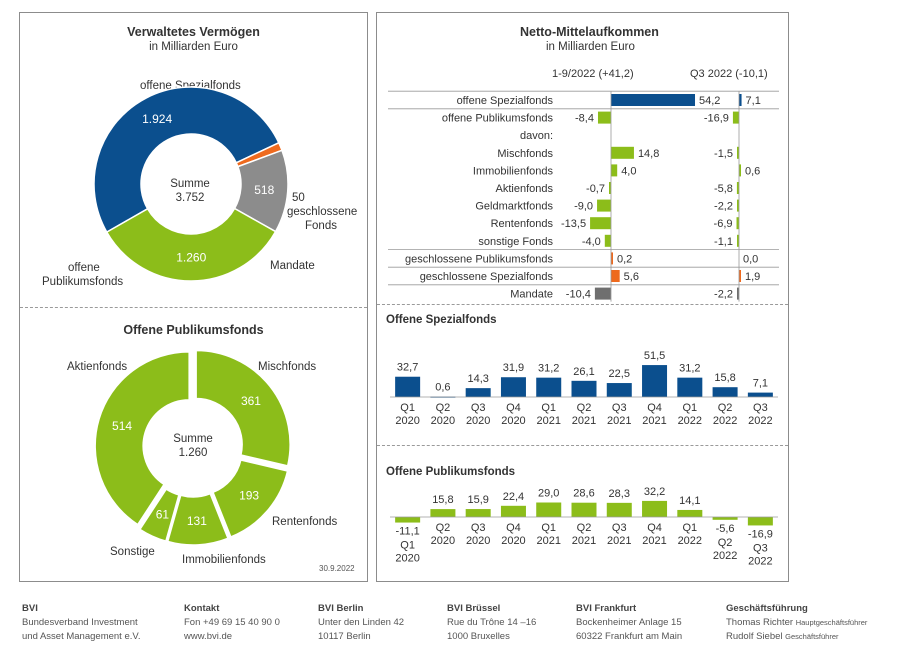 This screenshot has width=912, height=659. What do you see at coordinates (583, 494) in the screenshot?
I see `publikum-bar-label-5: 28,6` at bounding box center [583, 494].